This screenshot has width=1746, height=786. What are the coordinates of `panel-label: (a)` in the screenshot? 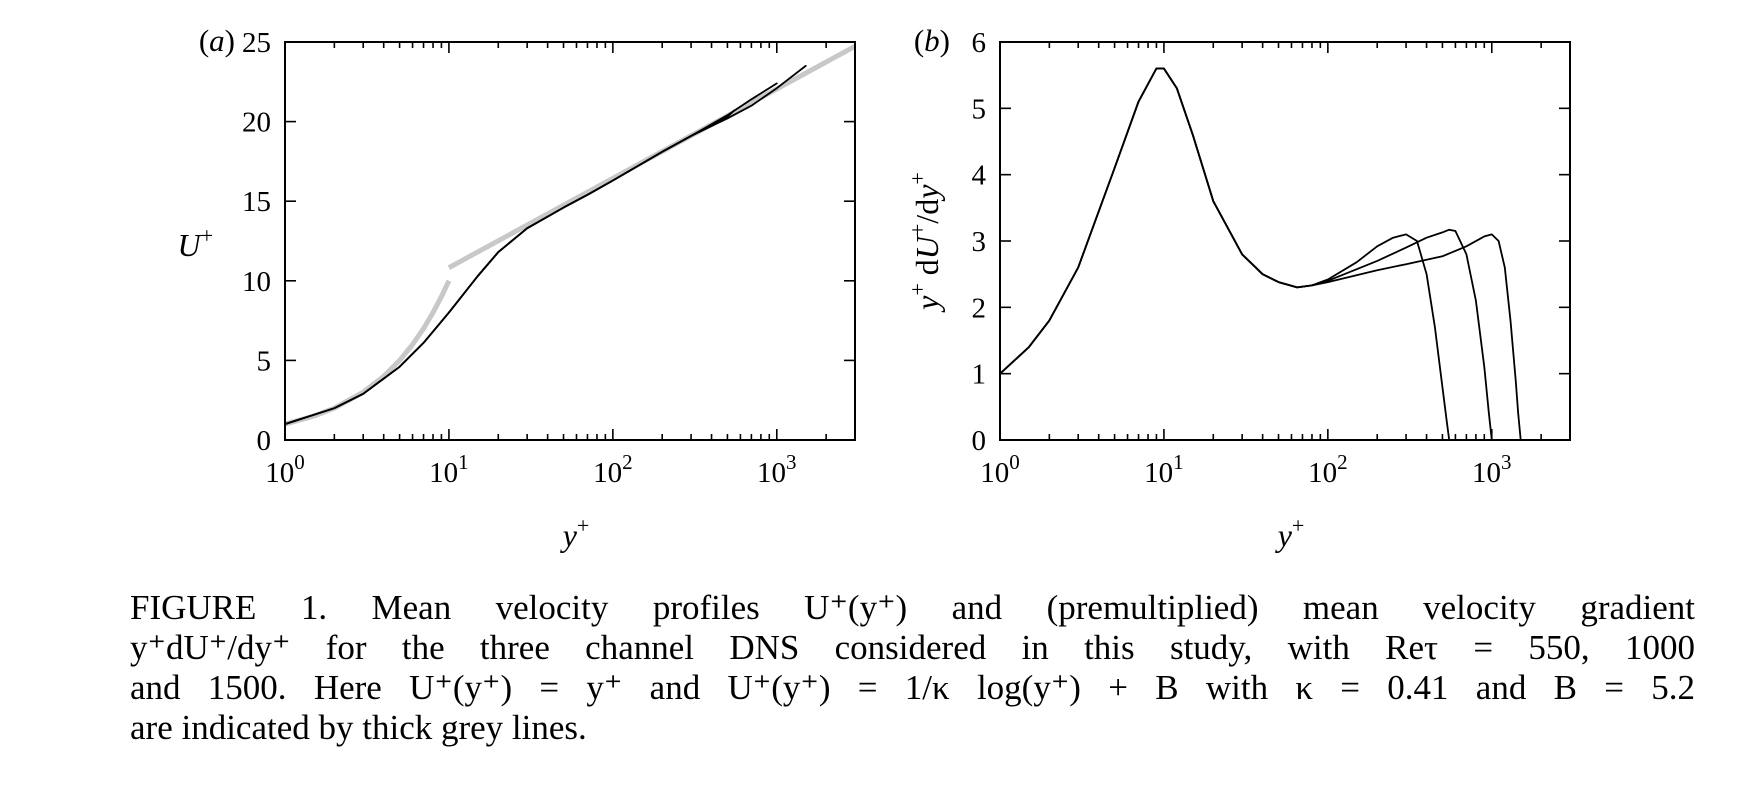 It's located at (217, 40).